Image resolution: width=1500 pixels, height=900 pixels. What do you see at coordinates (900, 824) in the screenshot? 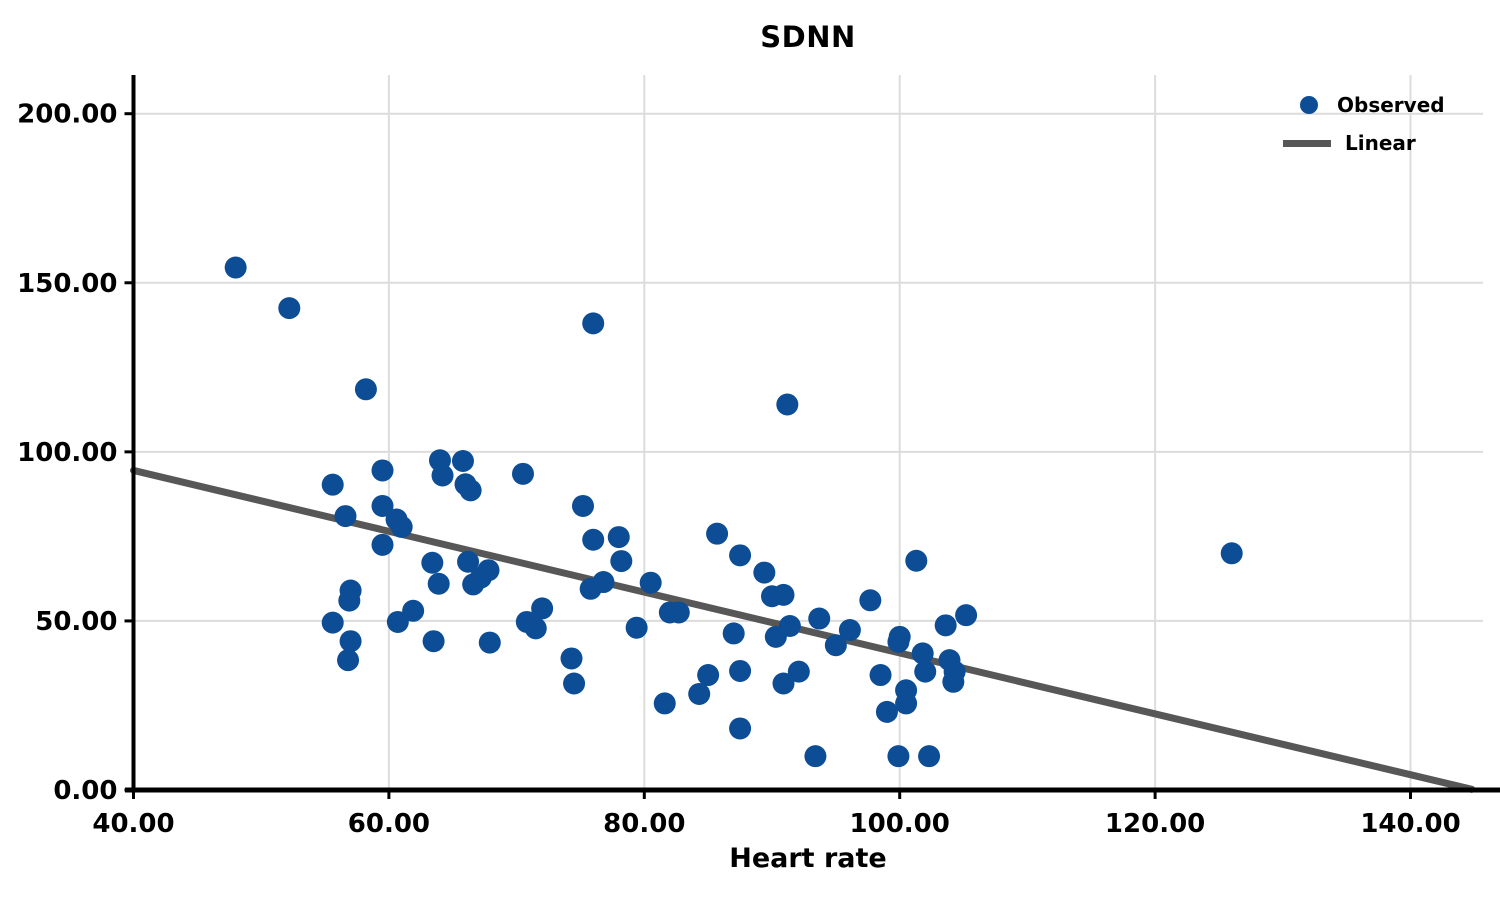
I see `x-tick-label: 100.00` at bounding box center [900, 824].